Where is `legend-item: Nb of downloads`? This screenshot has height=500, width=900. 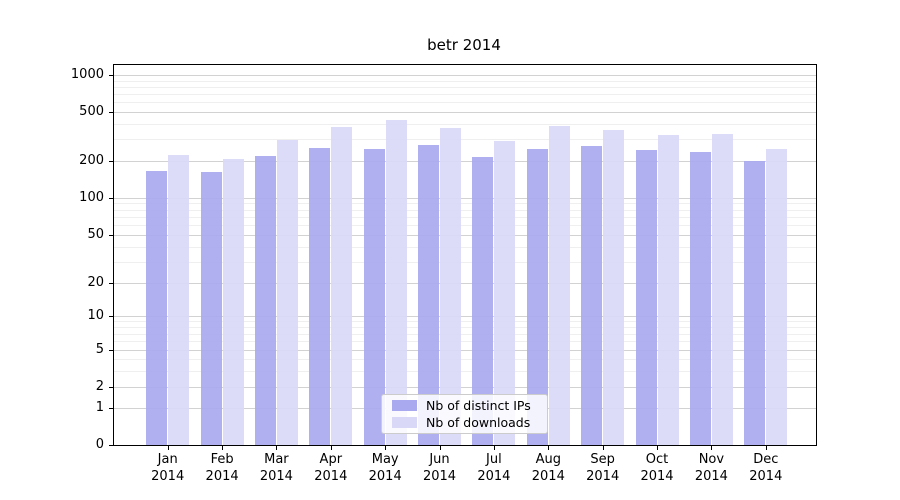 legend-item: Nb of downloads is located at coordinates (464, 422).